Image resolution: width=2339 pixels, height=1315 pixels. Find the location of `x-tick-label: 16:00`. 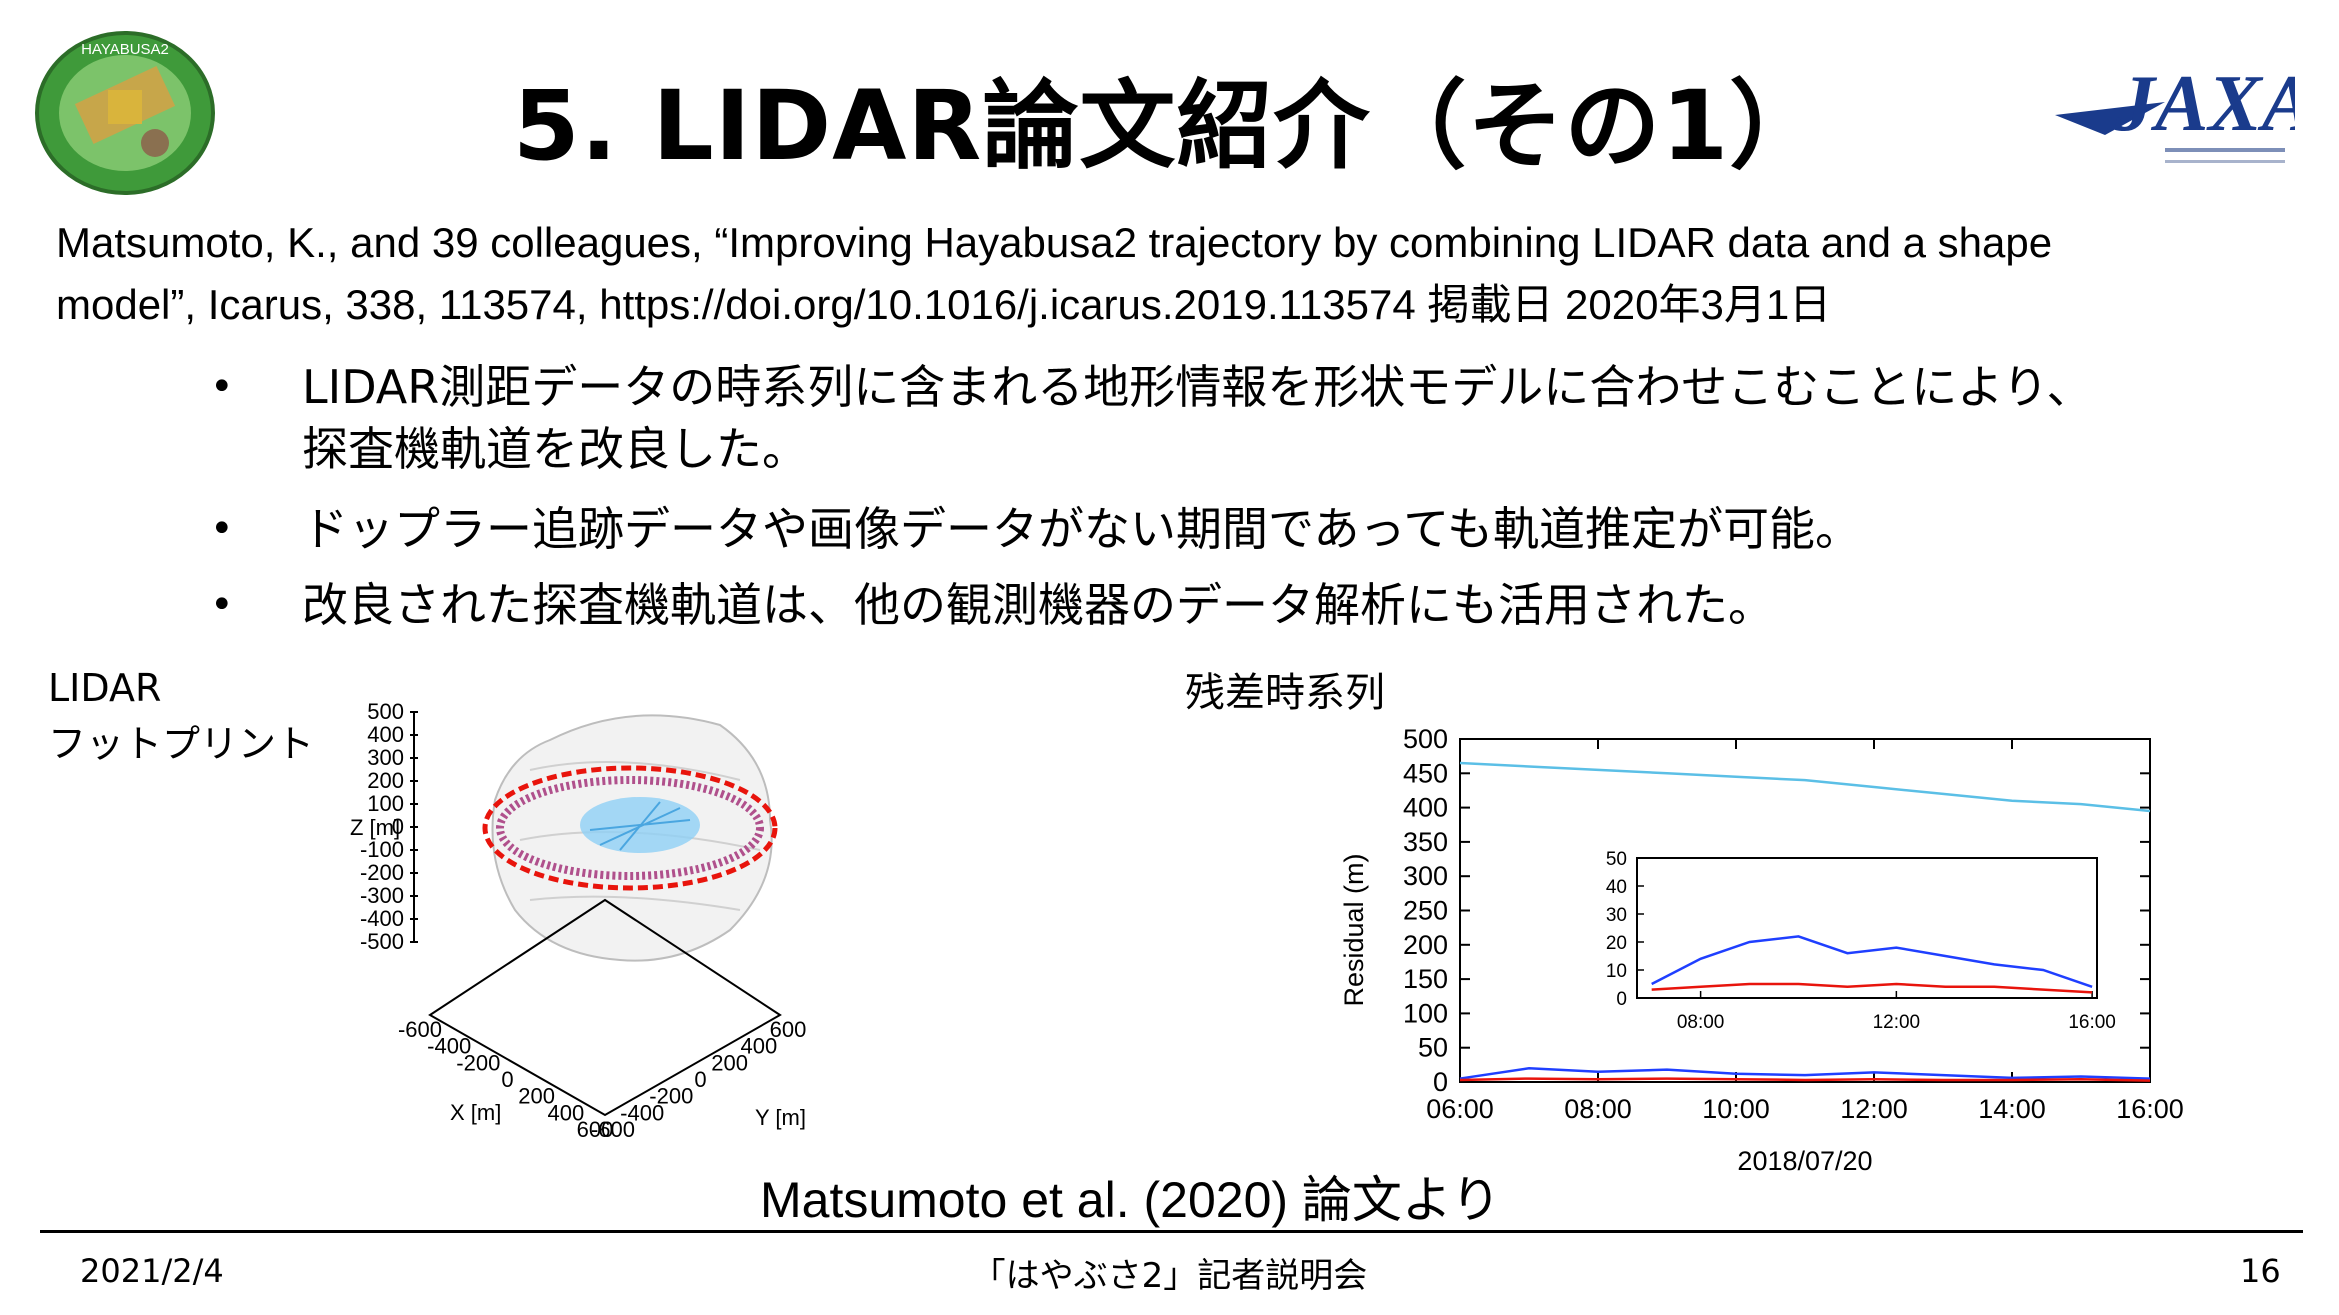

x-tick-label: 16:00 is located at coordinates (2150, 1109).